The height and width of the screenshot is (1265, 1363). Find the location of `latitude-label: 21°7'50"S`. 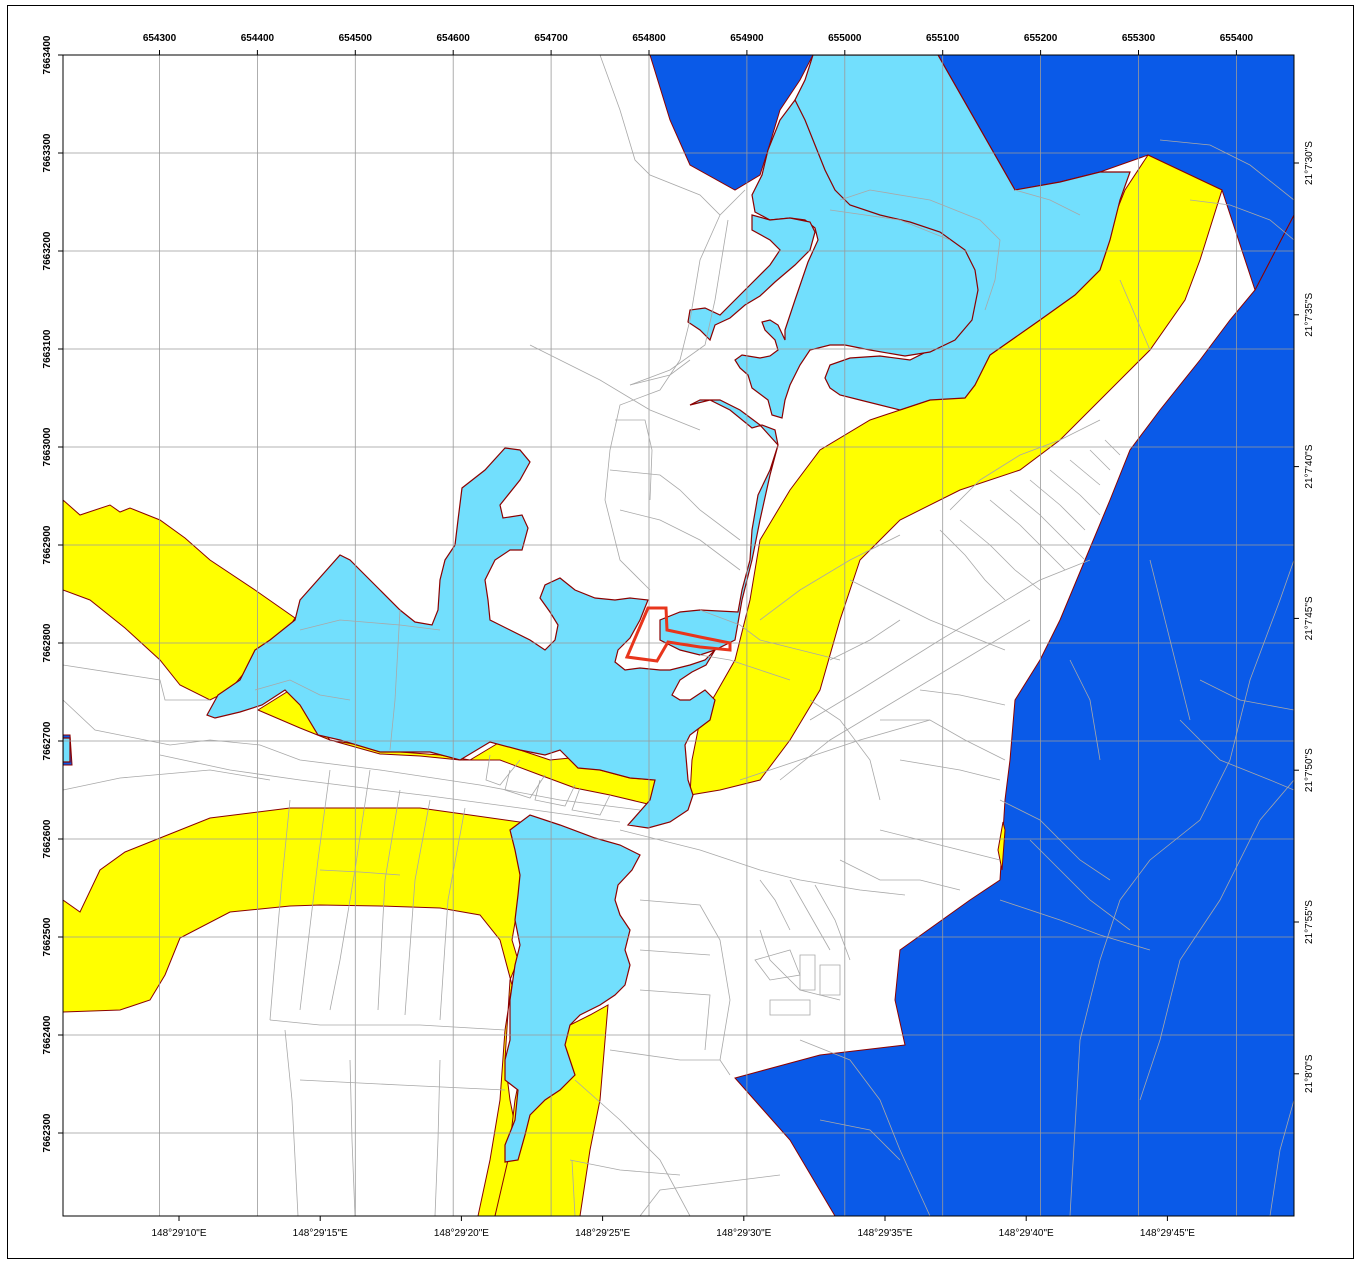

latitude-label: 21°7'50"S is located at coordinates (1309, 770).